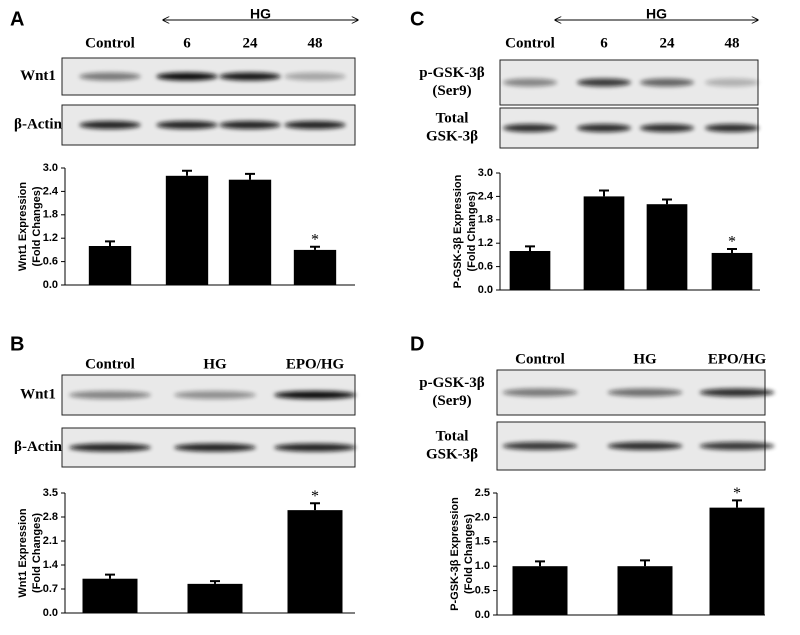 Image resolution: width=800 pixels, height=635 pixels. I want to click on y-tick-label: 1.5, so click(482, 542).